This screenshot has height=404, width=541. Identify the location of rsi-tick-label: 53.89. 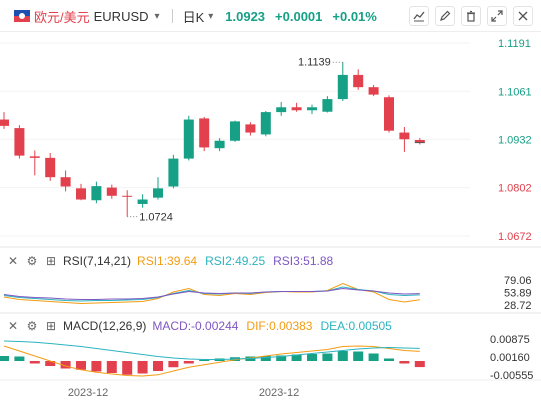
(518, 294).